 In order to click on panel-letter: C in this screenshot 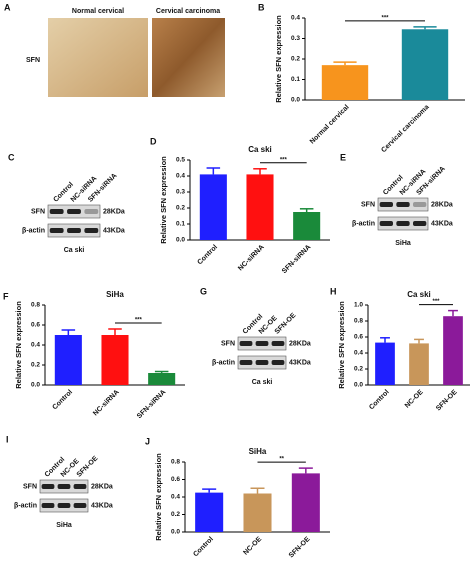, I will do `click(11, 157)`.